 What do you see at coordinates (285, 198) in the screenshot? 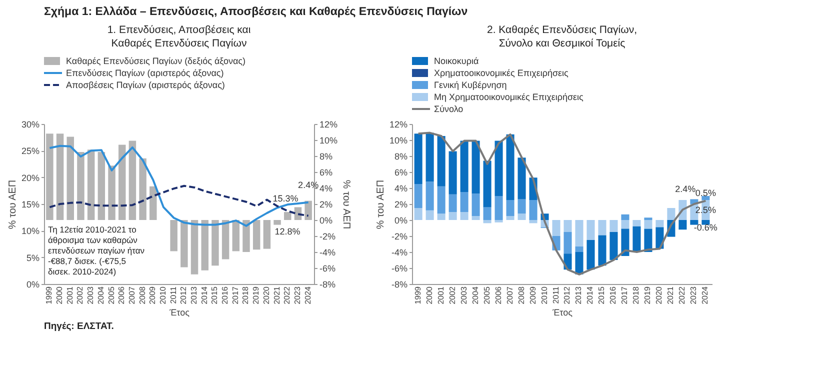
I see `data-label: 15.3%` at bounding box center [285, 198].